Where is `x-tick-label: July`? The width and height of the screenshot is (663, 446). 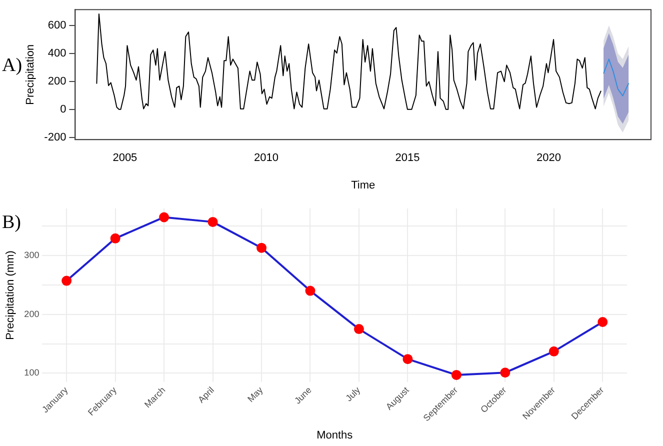 x-tick-label: July is located at coordinates (353, 394).